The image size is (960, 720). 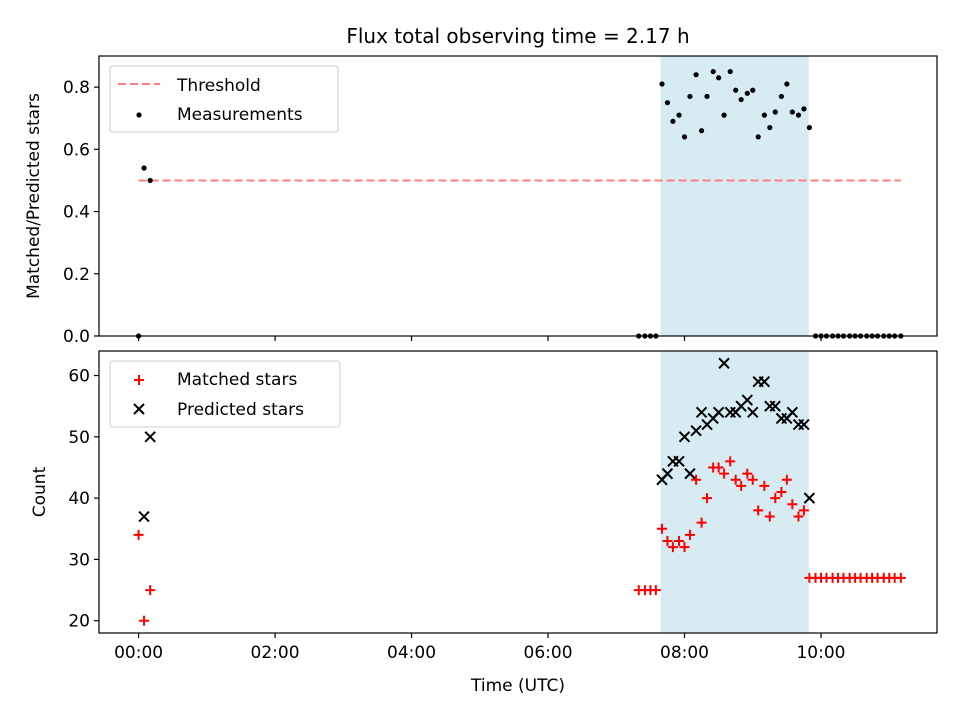 I want to click on x-tick-label: 10:00, so click(x=820, y=653).